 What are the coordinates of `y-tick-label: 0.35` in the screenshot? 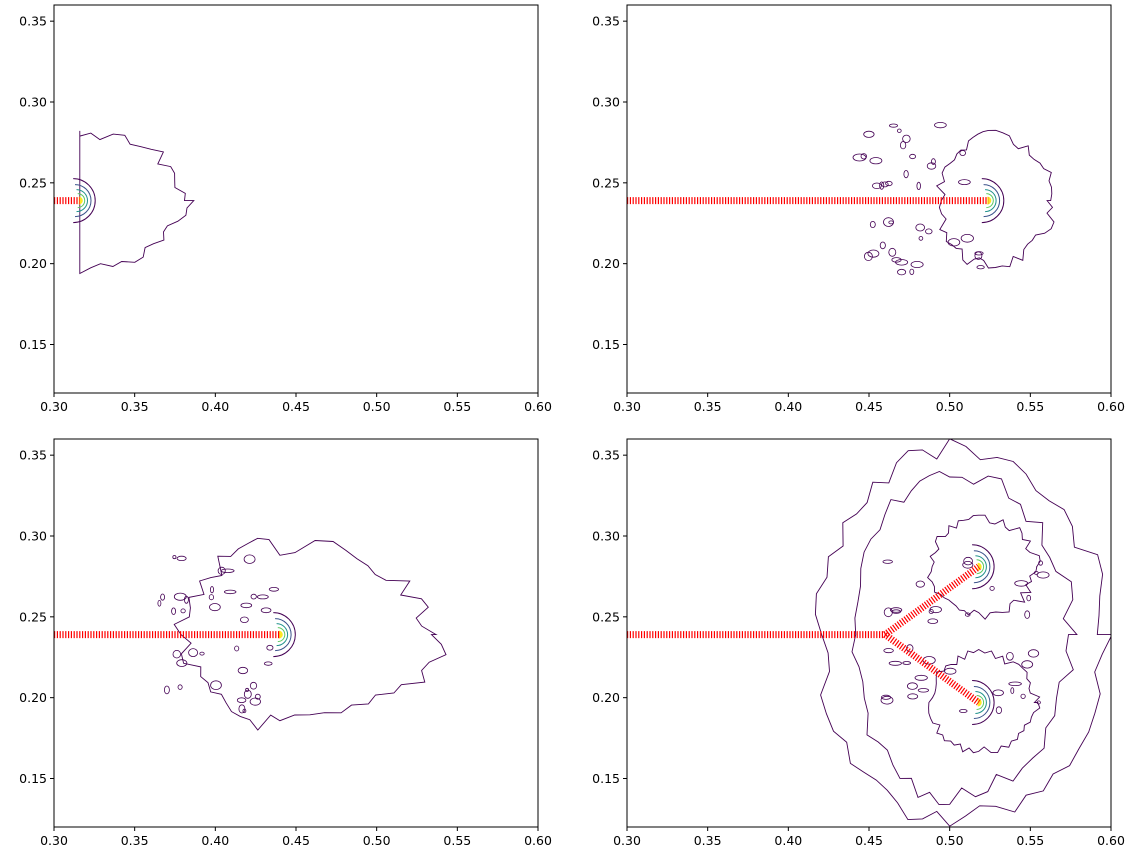 It's located at (606, 455).